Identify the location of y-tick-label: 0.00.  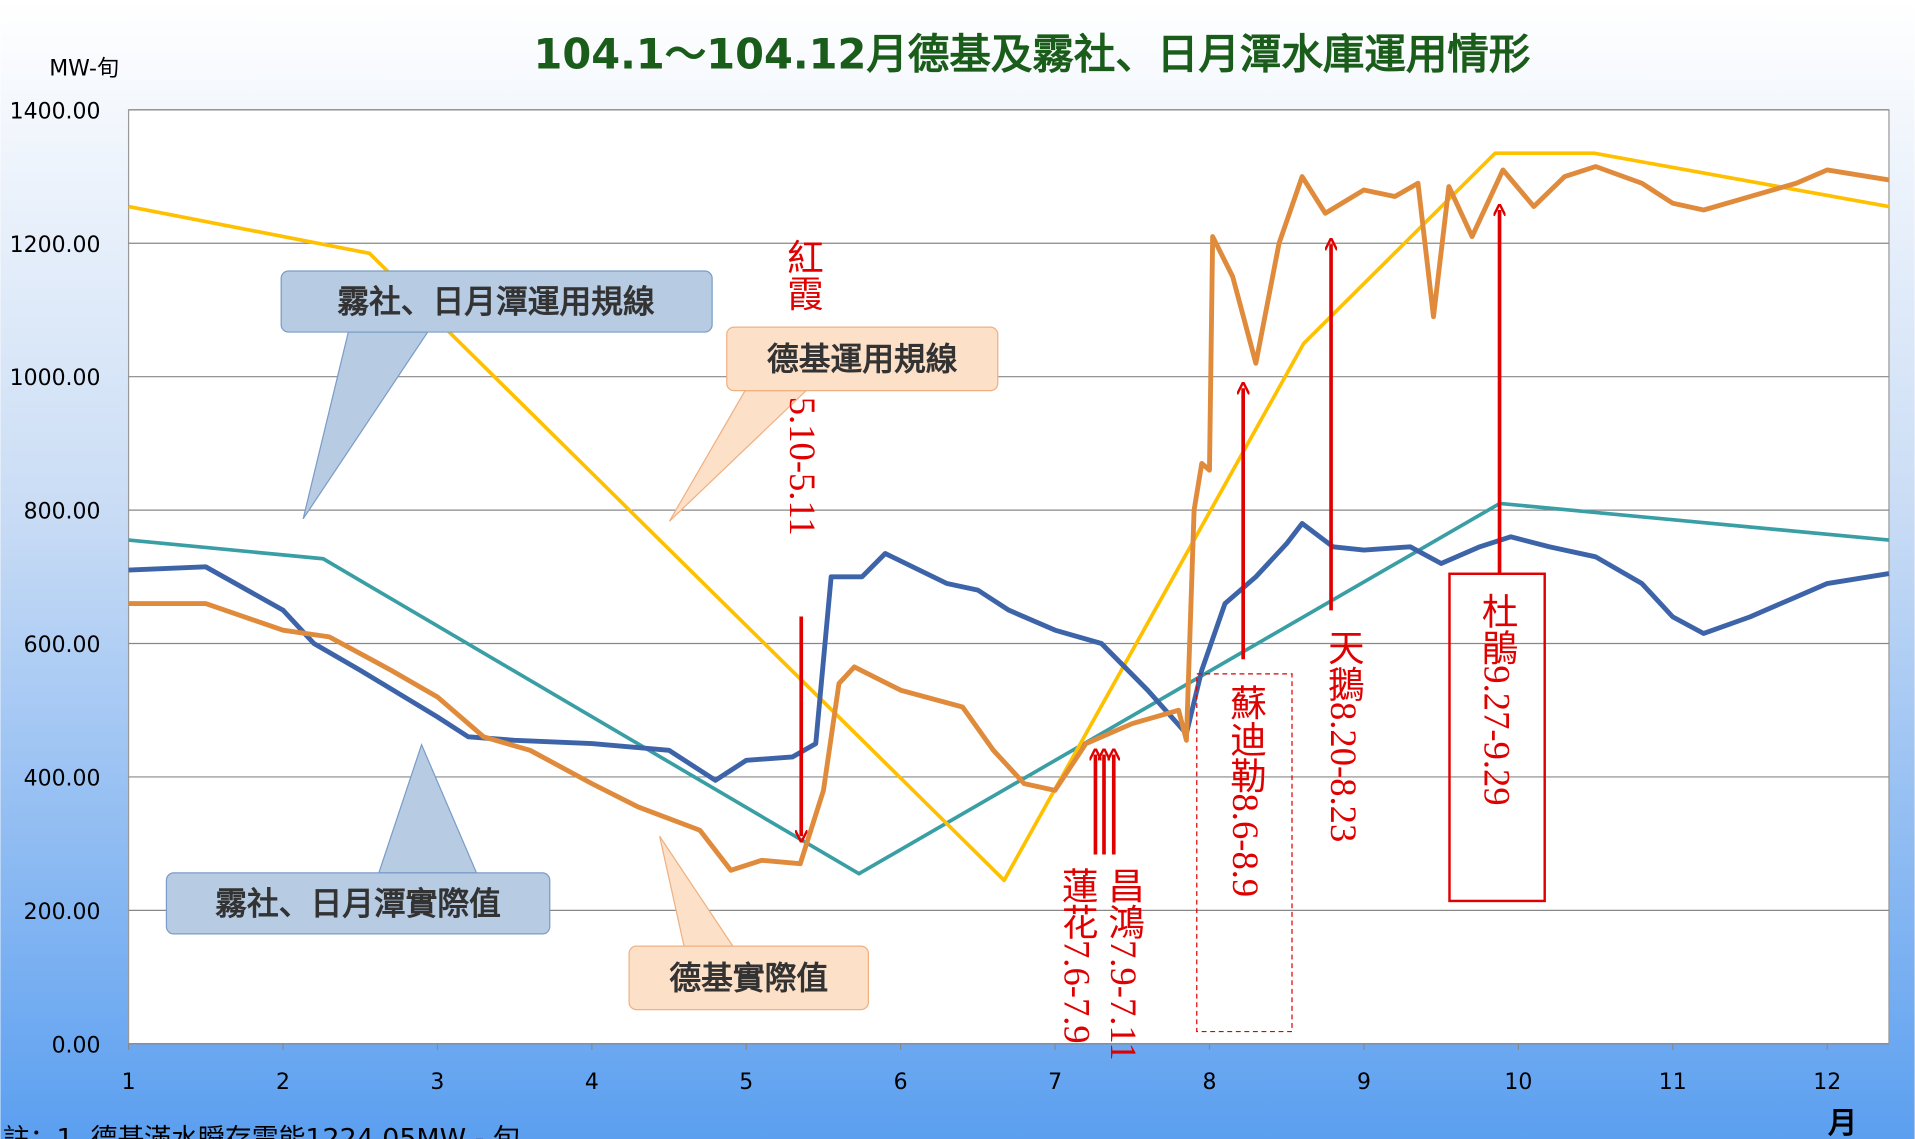
(76, 1045).